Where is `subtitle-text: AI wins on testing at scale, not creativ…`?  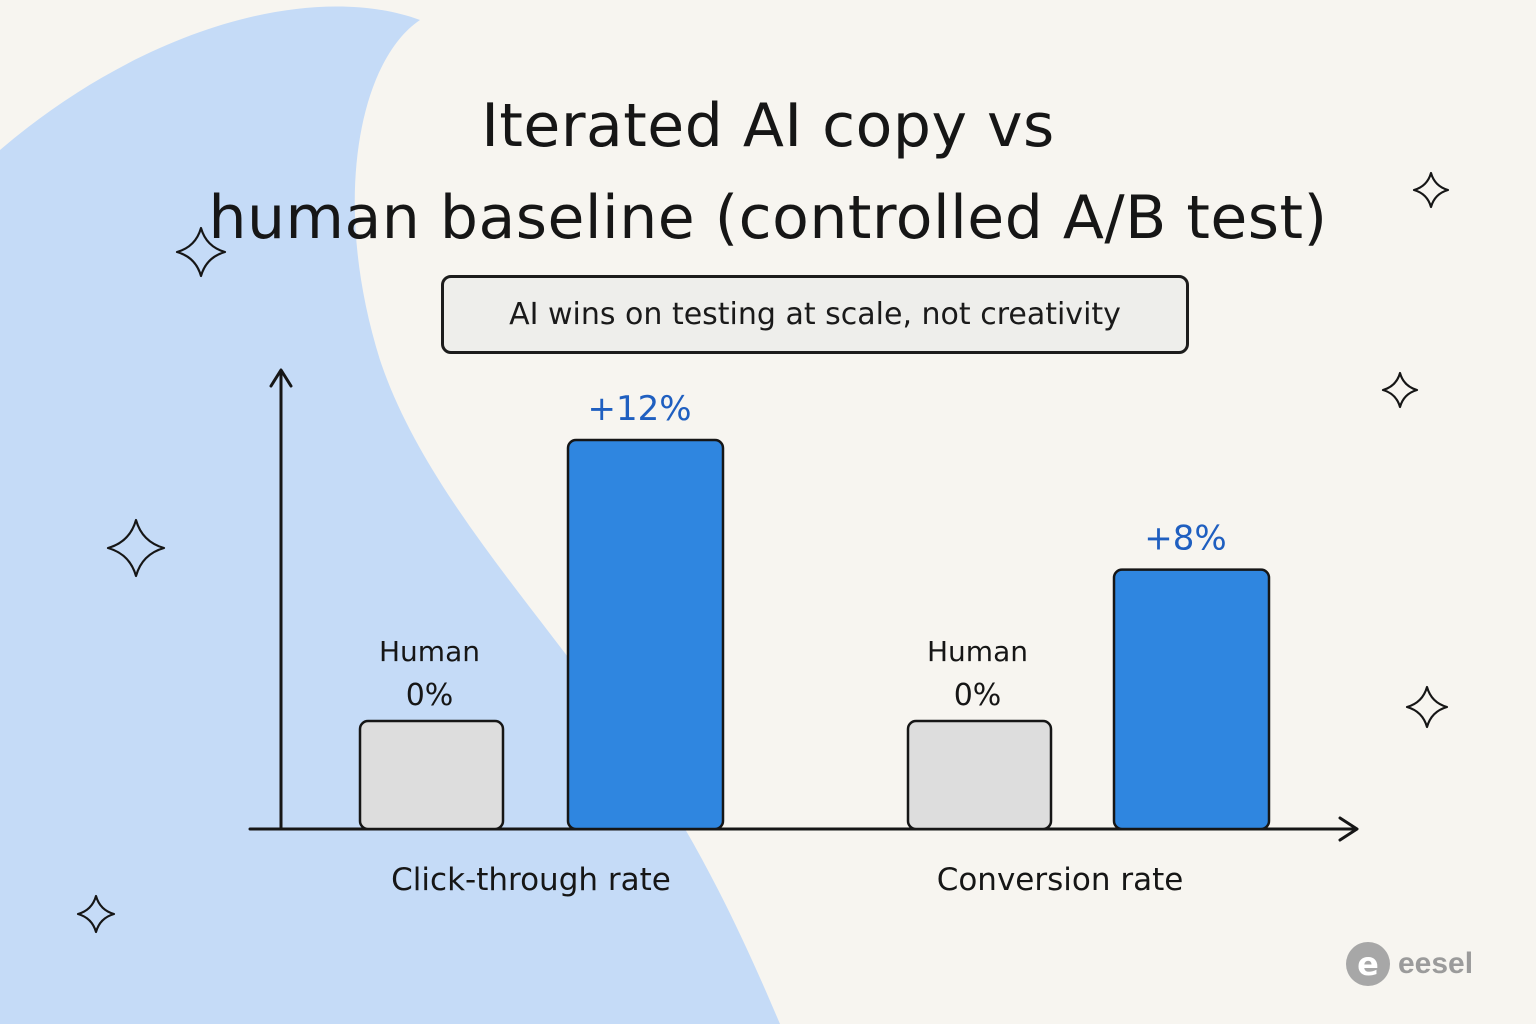 subtitle-text: AI wins on testing at scale, not creativ… is located at coordinates (815, 314).